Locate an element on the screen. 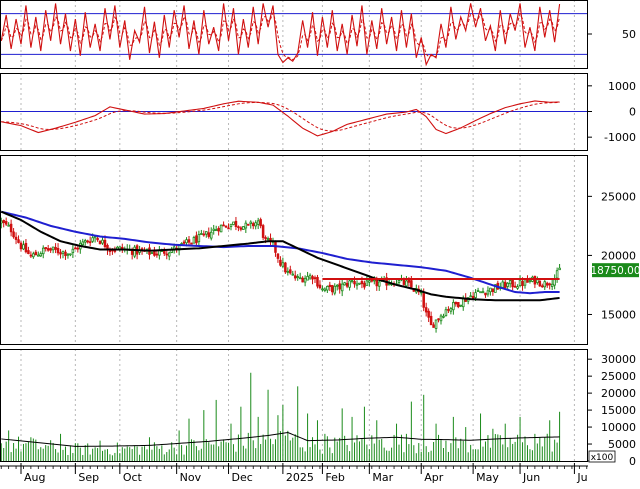 Image resolution: width=640 pixels, height=489 pixels. macd-line is located at coordinates (280, 118).